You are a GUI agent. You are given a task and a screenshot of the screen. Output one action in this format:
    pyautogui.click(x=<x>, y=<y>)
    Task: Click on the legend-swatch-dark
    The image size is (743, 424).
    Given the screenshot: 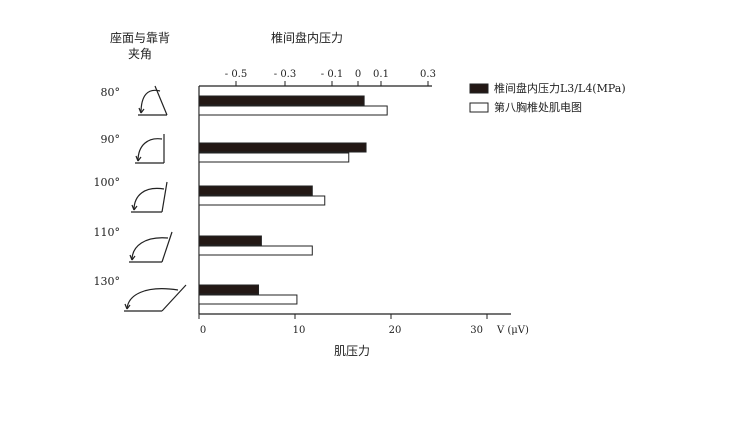 What is the action you would take?
    pyautogui.click(x=479, y=88)
    